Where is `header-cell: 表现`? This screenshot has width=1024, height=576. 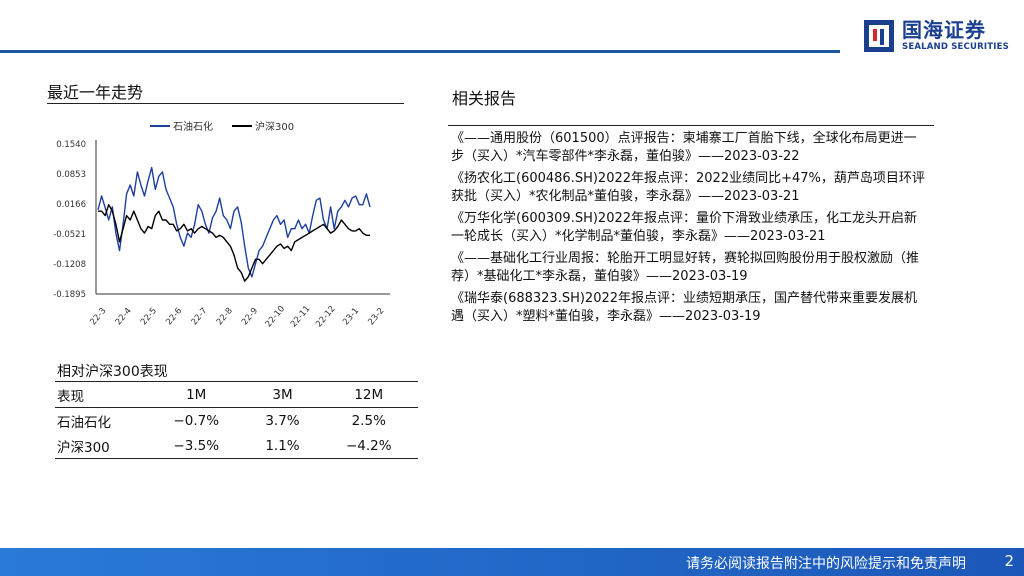 header-cell: 表现 is located at coordinates (70, 396).